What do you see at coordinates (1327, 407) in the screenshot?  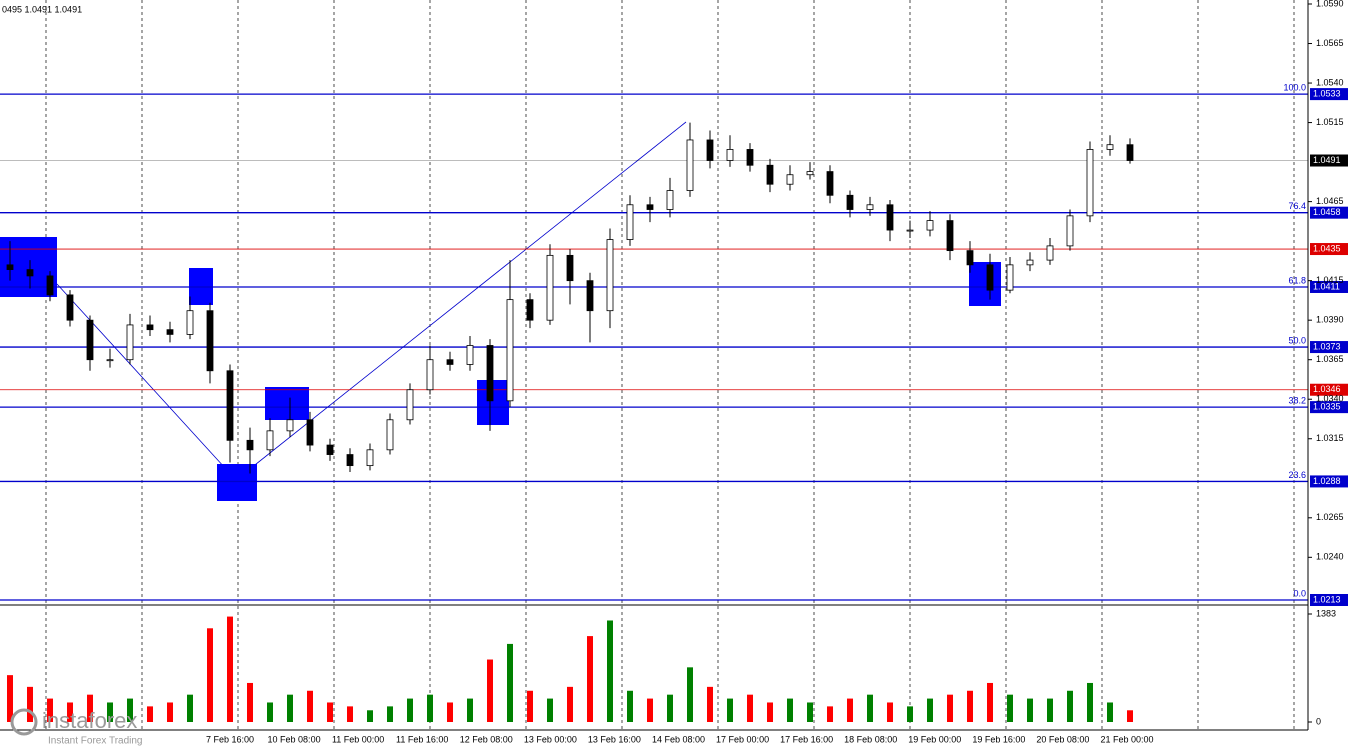 I see `price-label: 1.0335` at bounding box center [1327, 407].